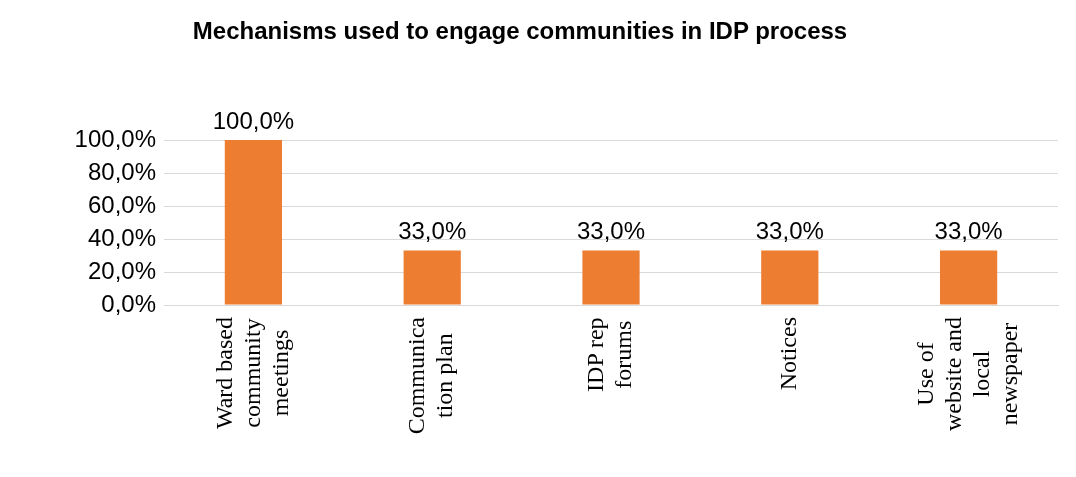 The width and height of the screenshot is (1076, 477). What do you see at coordinates (251, 373) in the screenshot?
I see `x-tick-label: Ward based community meetings` at bounding box center [251, 373].